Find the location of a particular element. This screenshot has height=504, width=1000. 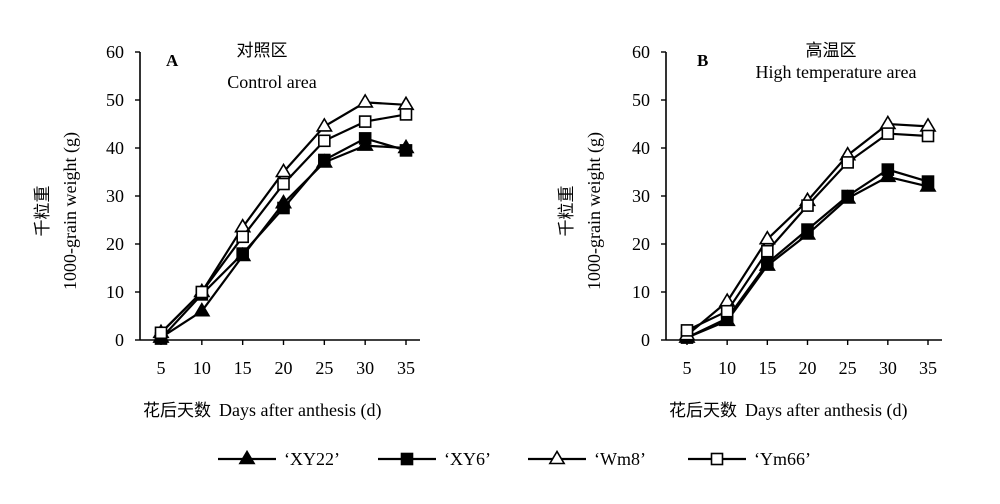

panel-b-letter: B is located at coordinates (702, 60).